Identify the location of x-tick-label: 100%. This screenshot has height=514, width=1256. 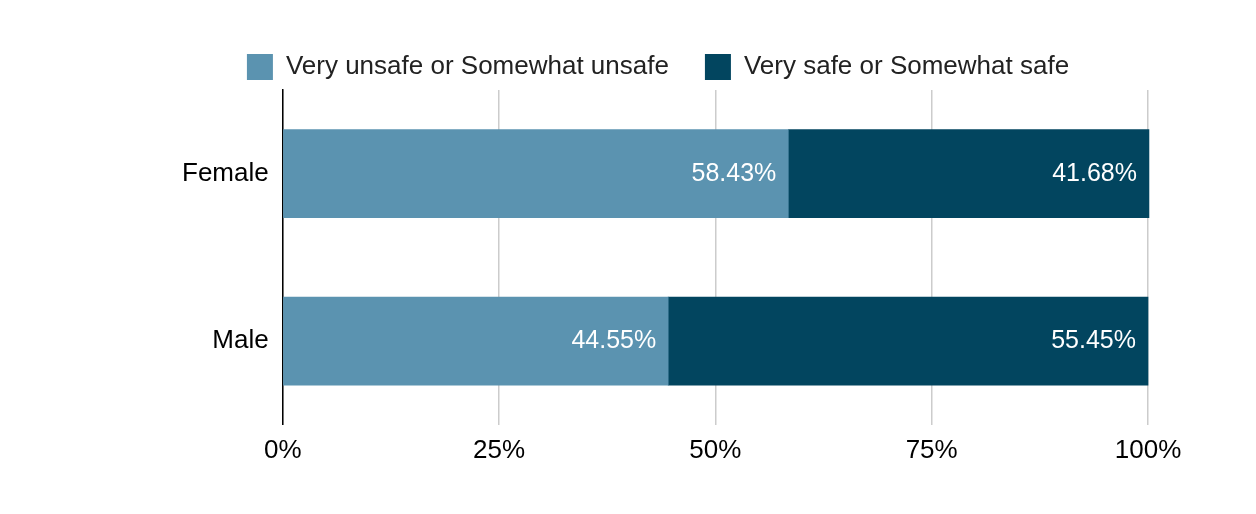
(1148, 448).